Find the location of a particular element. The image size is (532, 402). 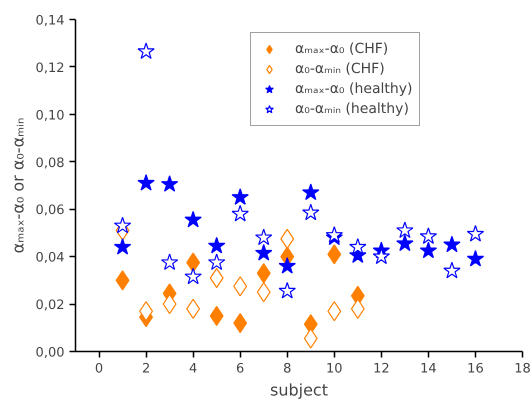

x-tick-label: 8 is located at coordinates (287, 369).